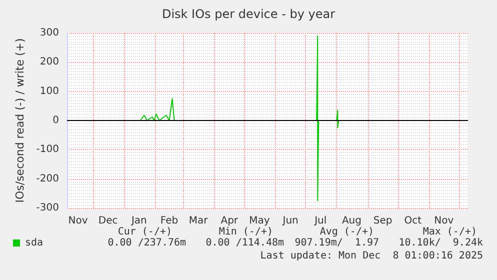  I want to click on x-tick-label: Oct, so click(413, 221).